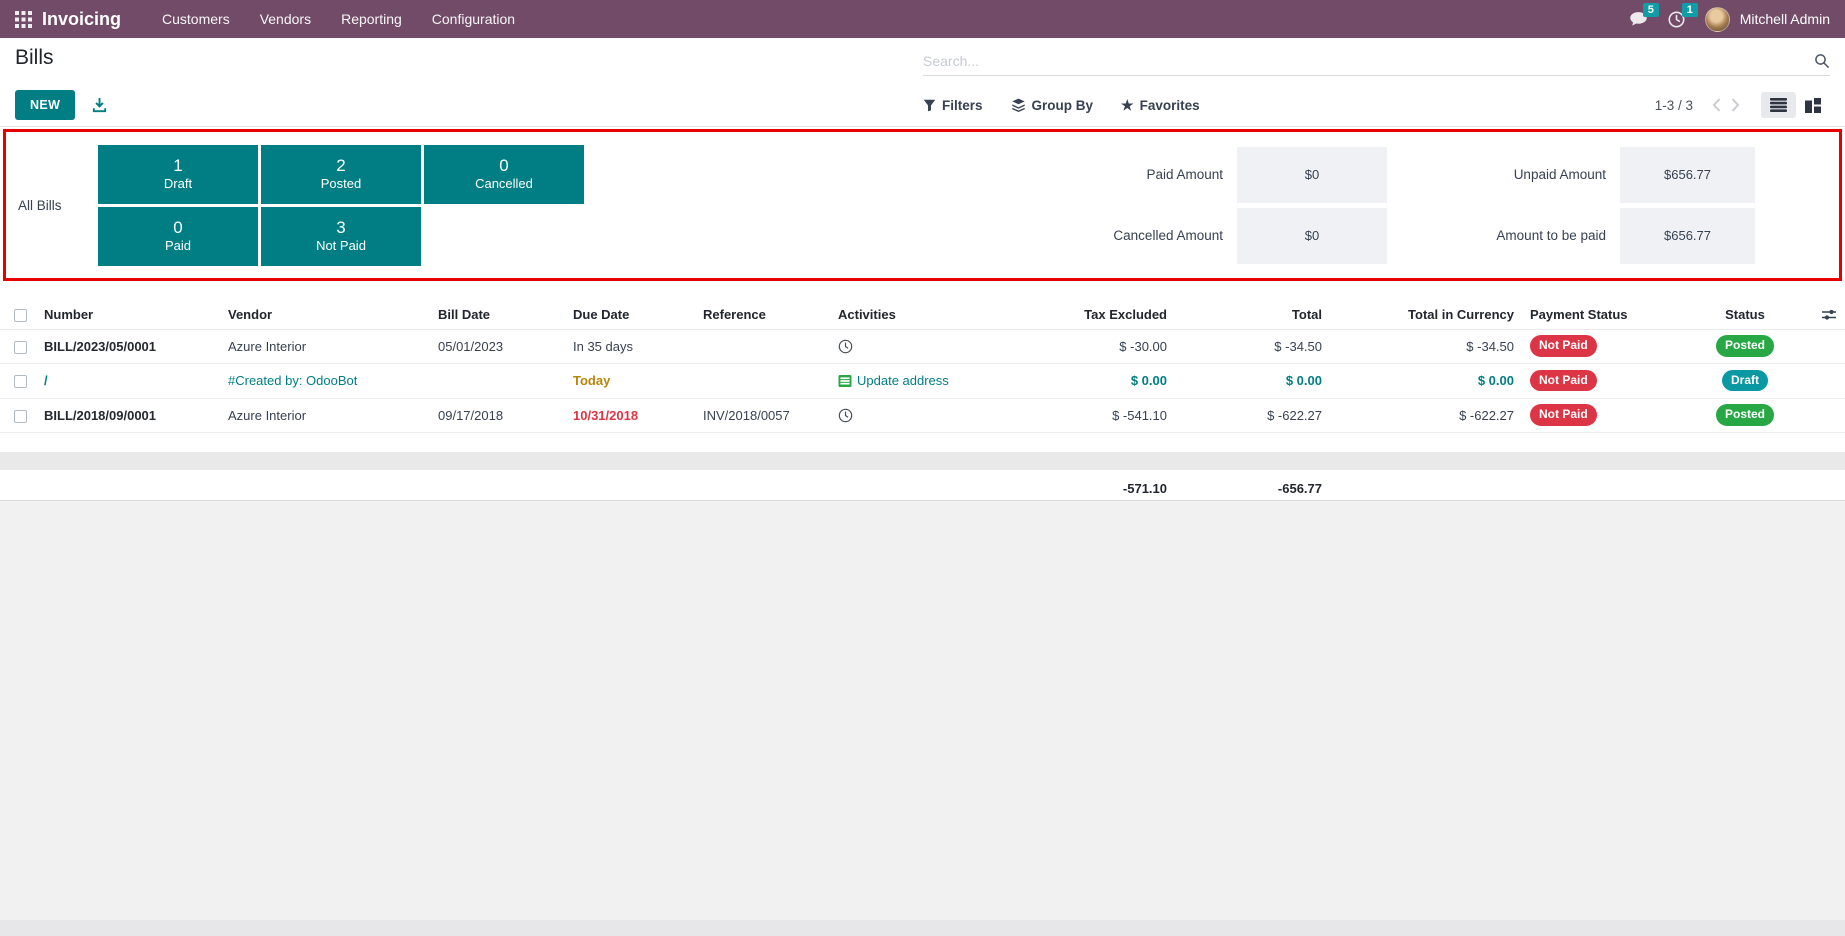 The height and width of the screenshot is (936, 1845). I want to click on table-row: / #Created by: OdooBot Today Update addr, so click(922, 381).